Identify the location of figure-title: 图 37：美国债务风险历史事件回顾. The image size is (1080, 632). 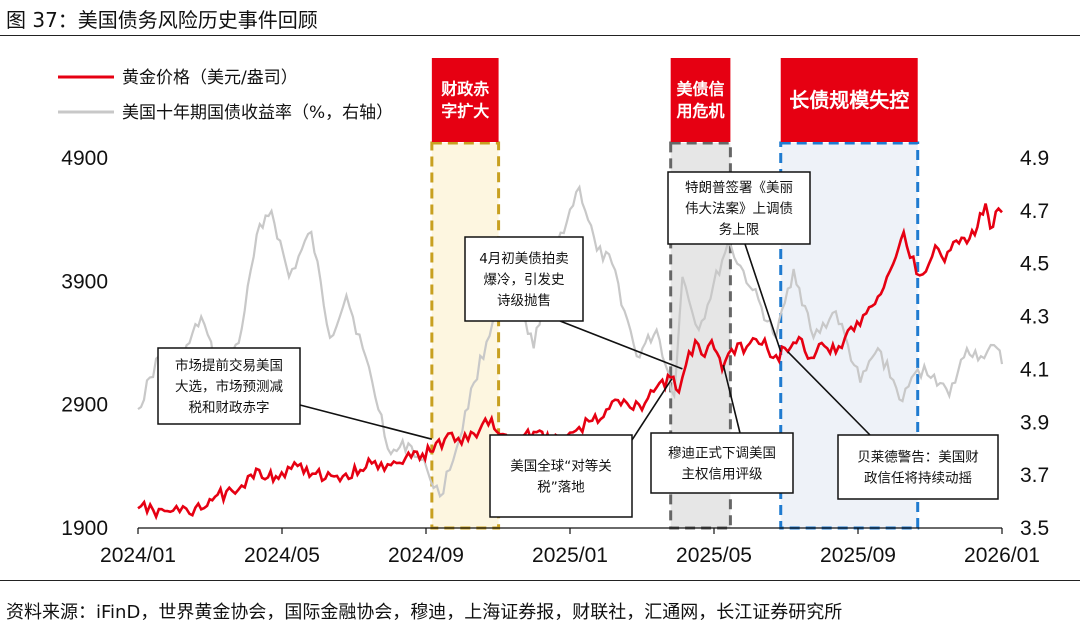
(162, 20).